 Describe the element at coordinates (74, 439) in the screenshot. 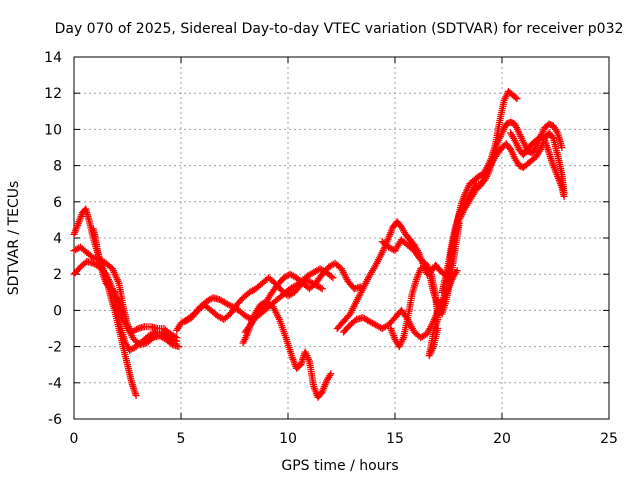

I see `x-tick-label: 0` at that location.